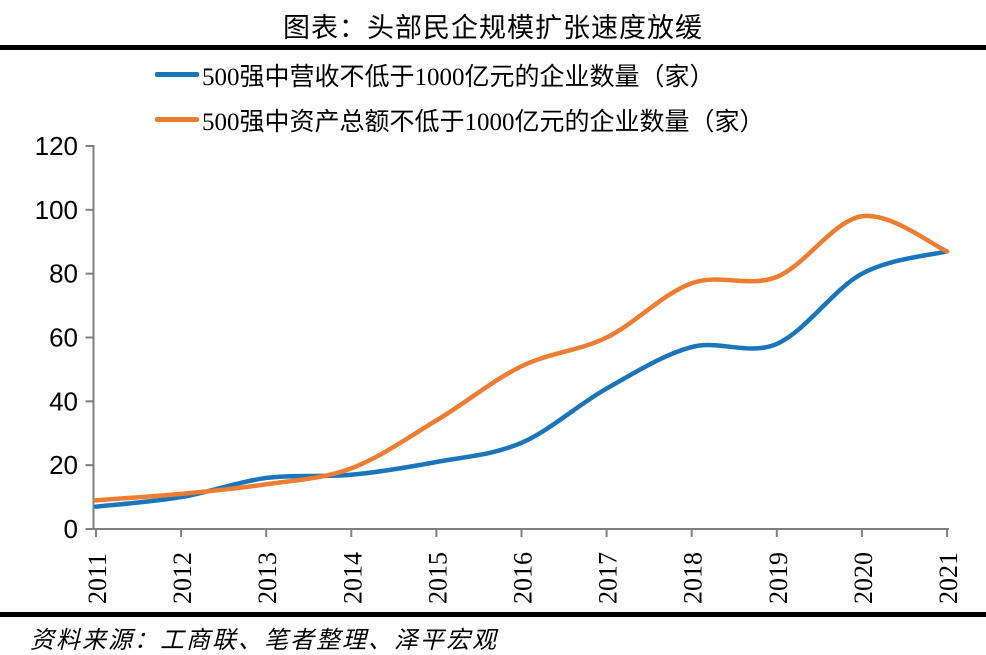 The width and height of the screenshot is (986, 655). I want to click on x-axis-tick-label: 2017, so click(608, 578).